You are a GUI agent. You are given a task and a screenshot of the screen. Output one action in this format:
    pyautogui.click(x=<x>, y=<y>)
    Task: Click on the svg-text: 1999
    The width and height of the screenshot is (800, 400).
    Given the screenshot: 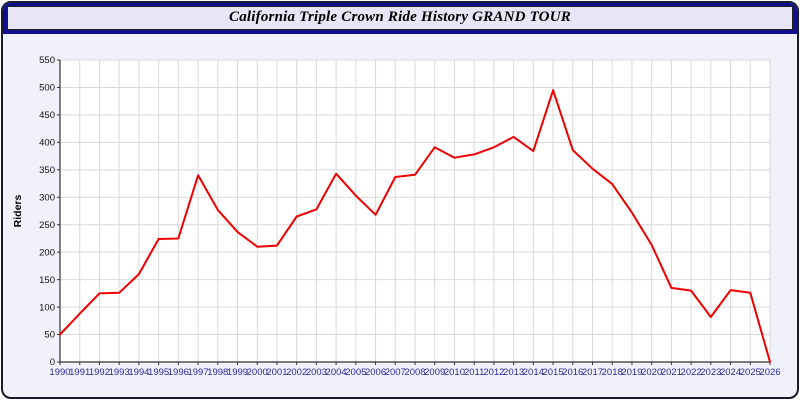 What is the action you would take?
    pyautogui.click(x=237, y=372)
    